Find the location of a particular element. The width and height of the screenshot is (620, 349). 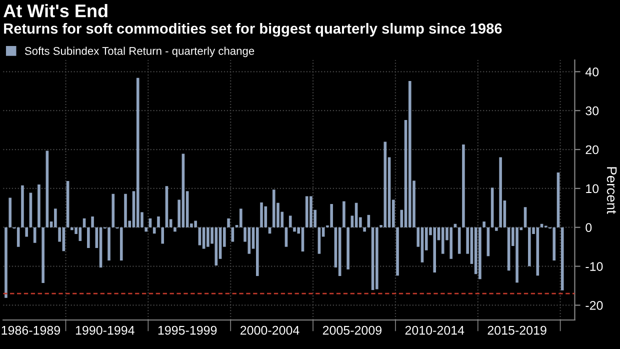

y-tick-label: -20 is located at coordinates (594, 305).